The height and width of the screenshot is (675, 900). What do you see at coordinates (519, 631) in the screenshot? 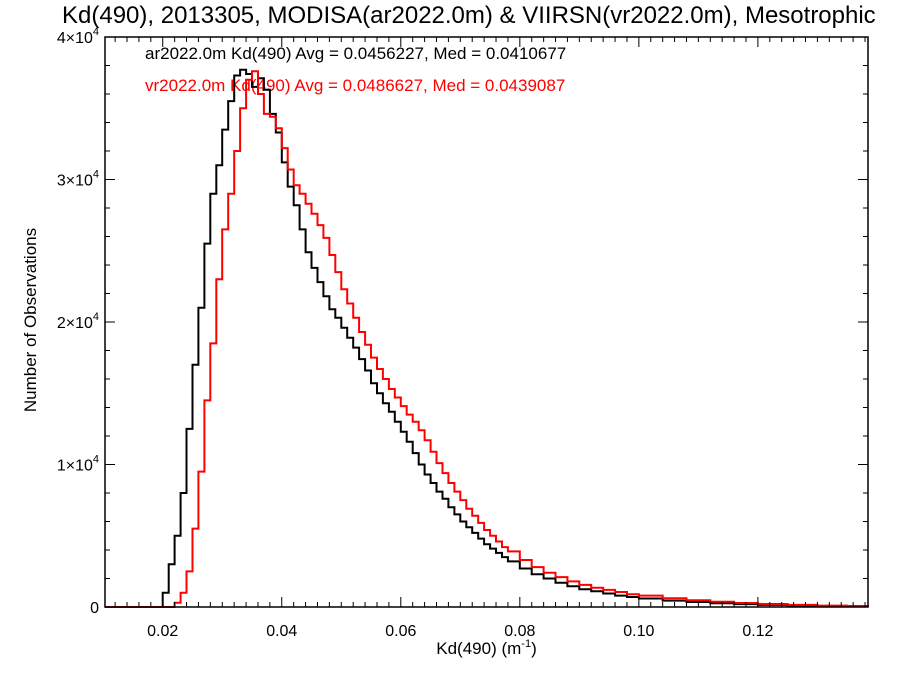
I see `x-tick-label: 0.08` at bounding box center [519, 631].